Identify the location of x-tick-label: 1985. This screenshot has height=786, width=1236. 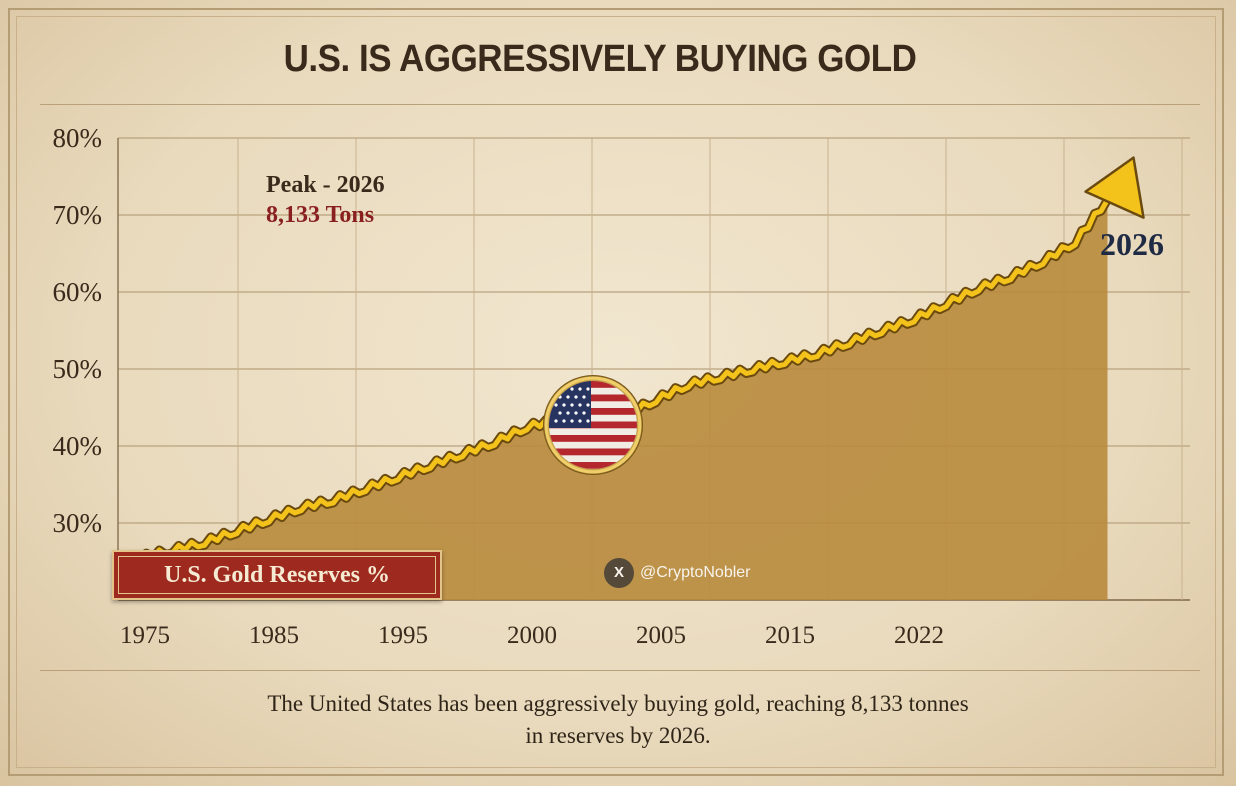
(274, 635).